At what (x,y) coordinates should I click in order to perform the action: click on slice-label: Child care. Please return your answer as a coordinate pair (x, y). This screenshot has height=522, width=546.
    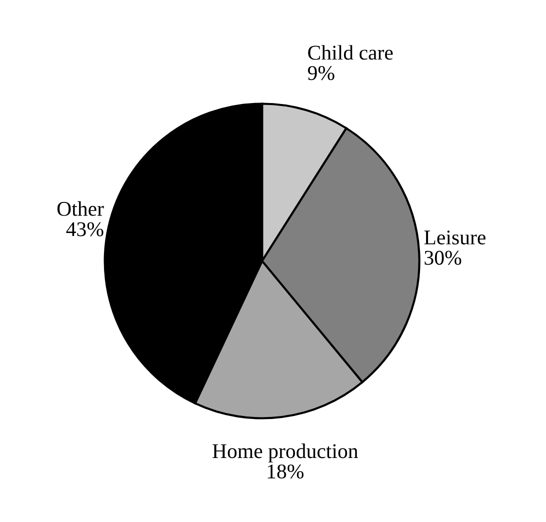
    Looking at the image, I should click on (350, 52).